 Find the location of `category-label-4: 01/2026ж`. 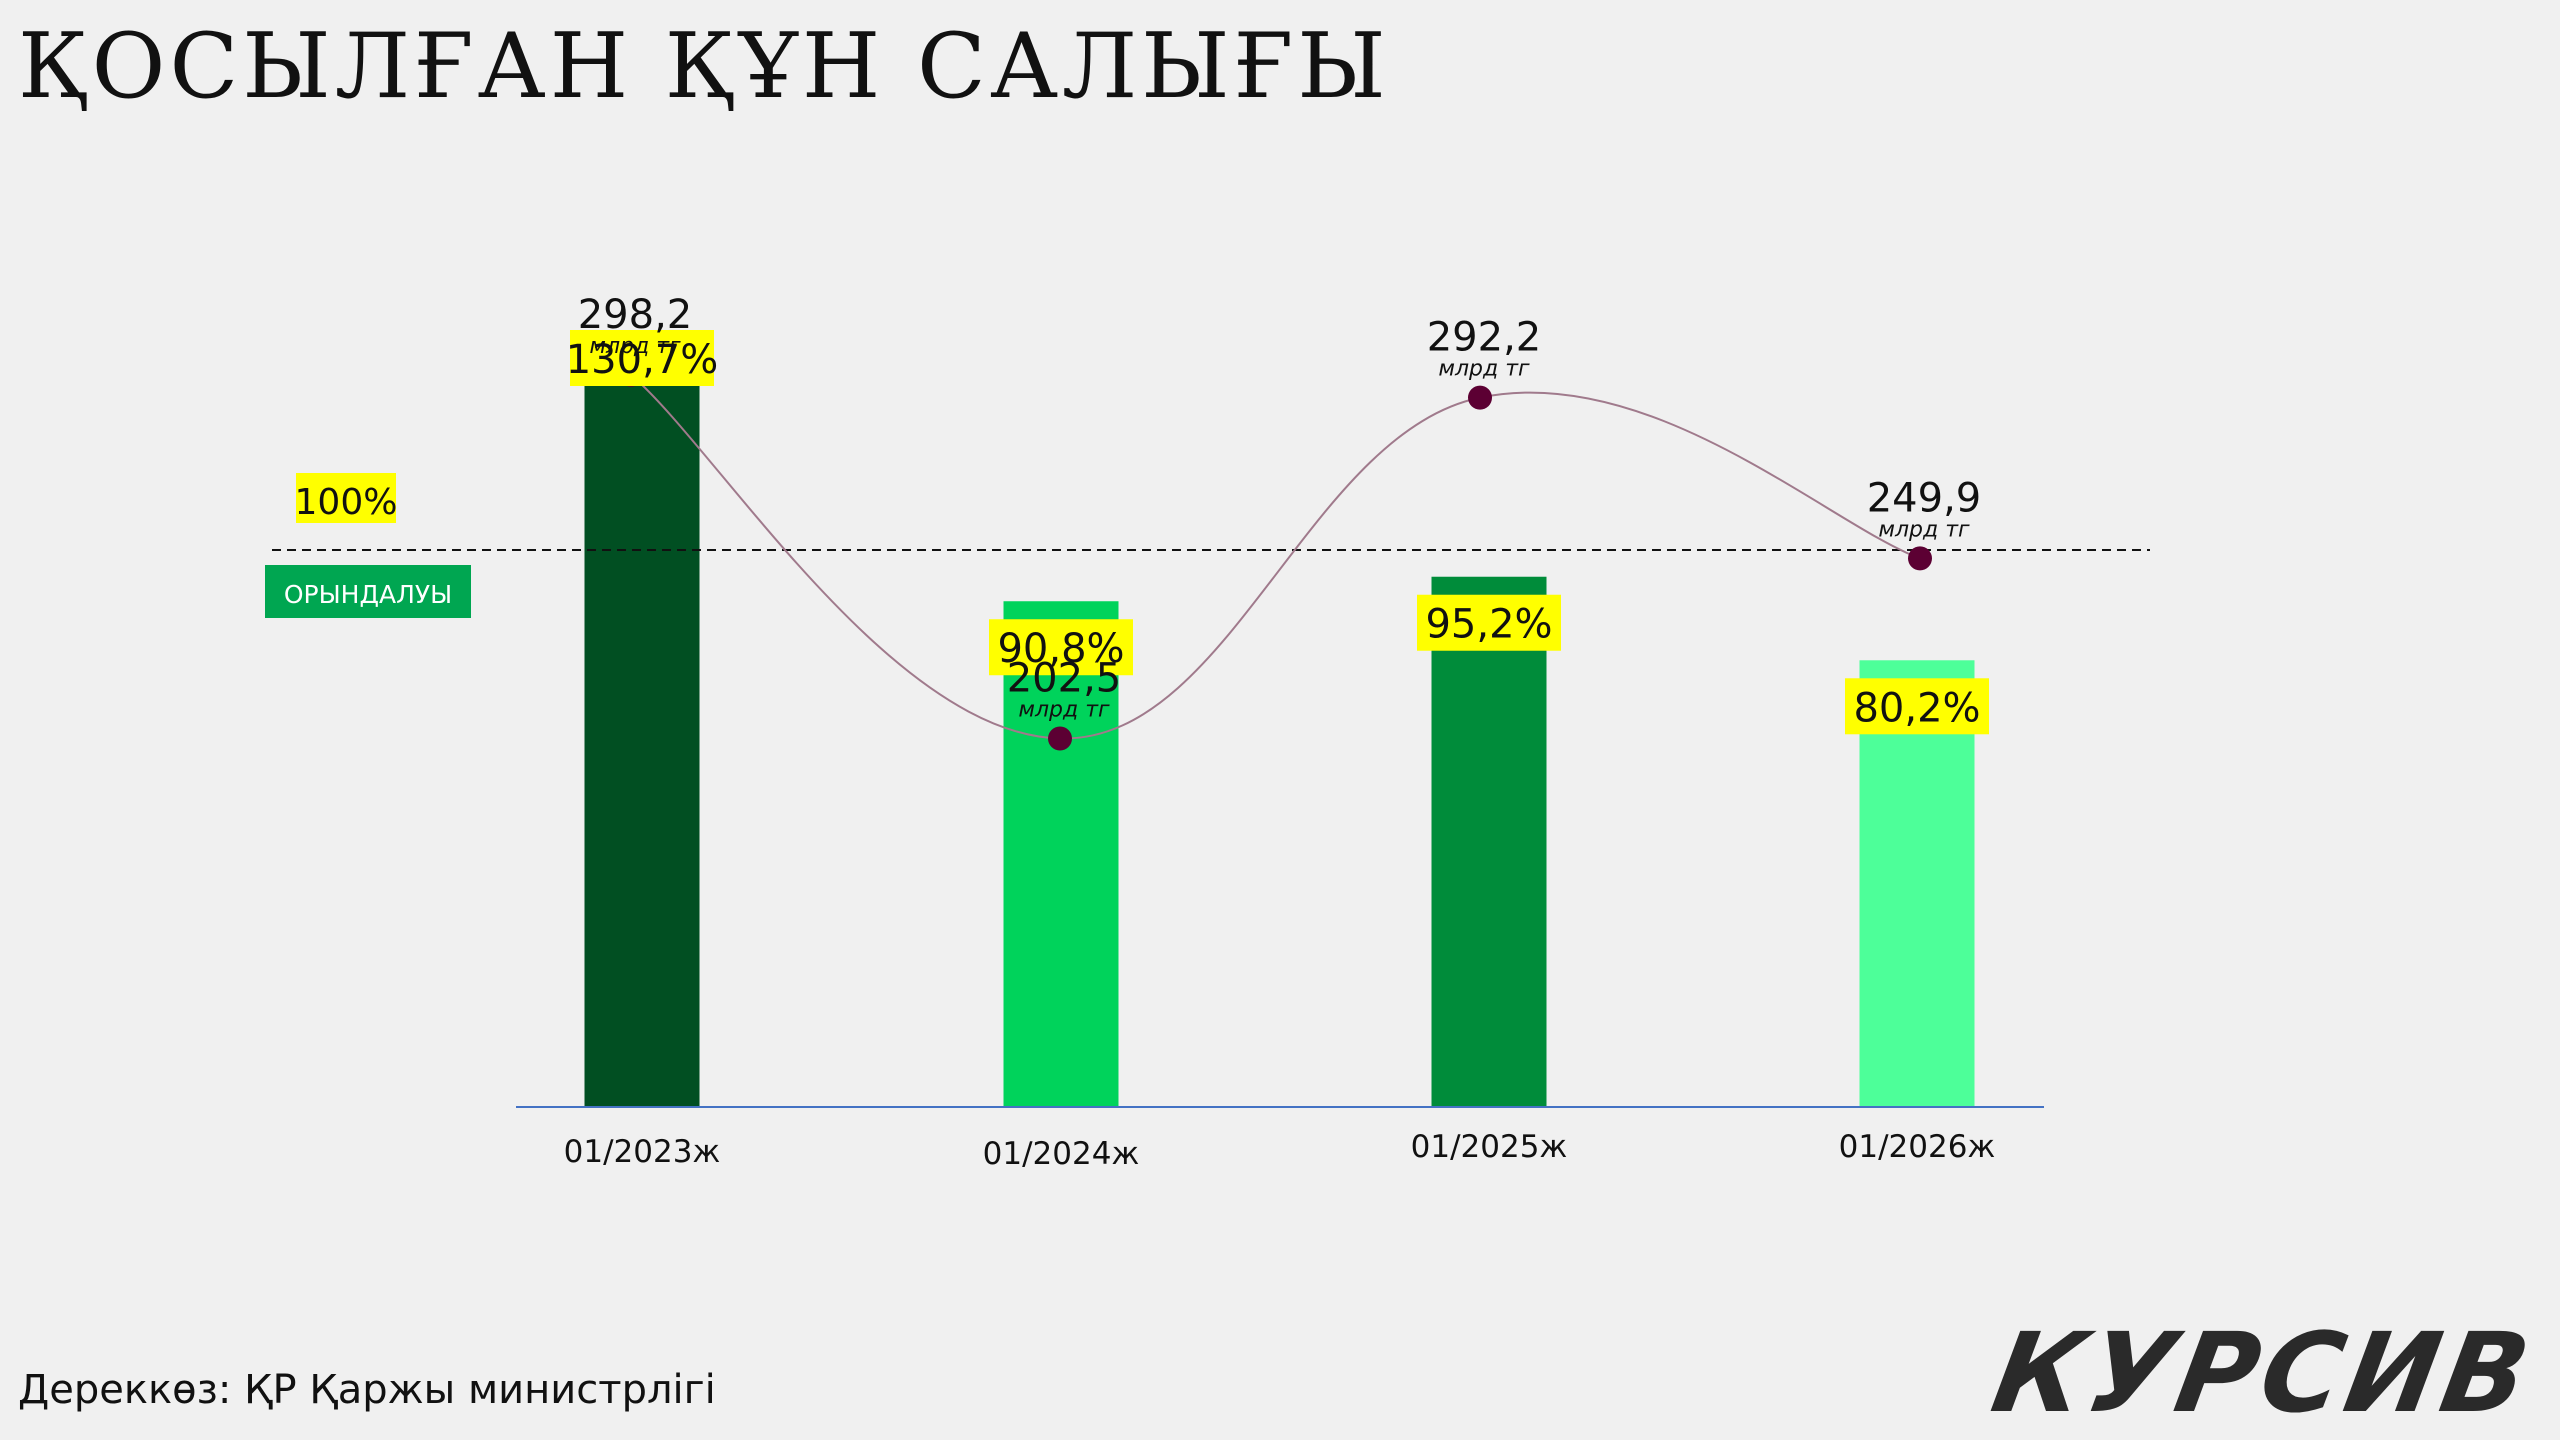

category-label-4: 01/2026ж is located at coordinates (1917, 1147).